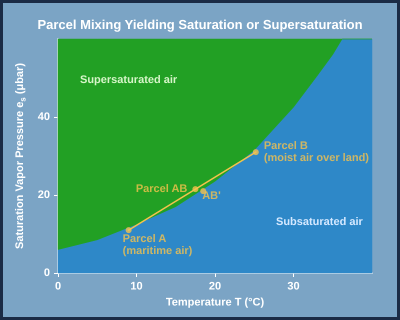  What do you see at coordinates (58, 286) in the screenshot?
I see `x-tick-label: 0` at bounding box center [58, 286].